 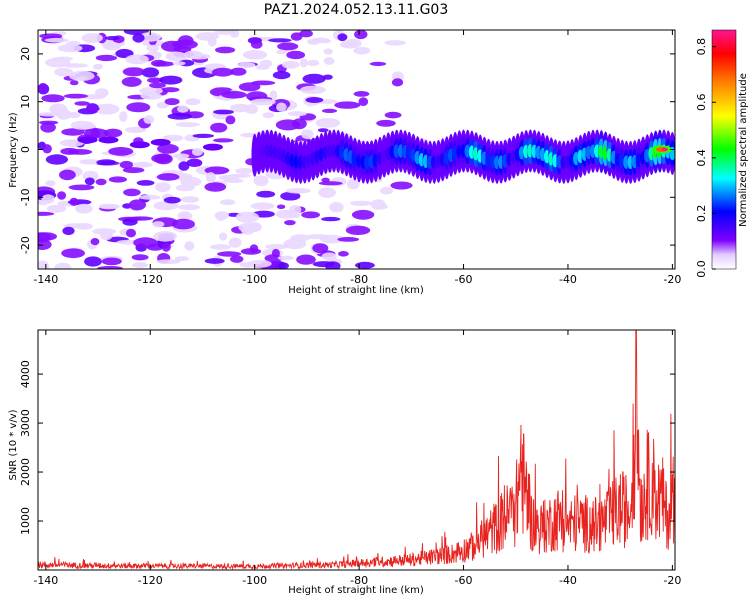 What do you see at coordinates (25, 374) in the screenshot?
I see `y-tick-label: 4000` at bounding box center [25, 374].